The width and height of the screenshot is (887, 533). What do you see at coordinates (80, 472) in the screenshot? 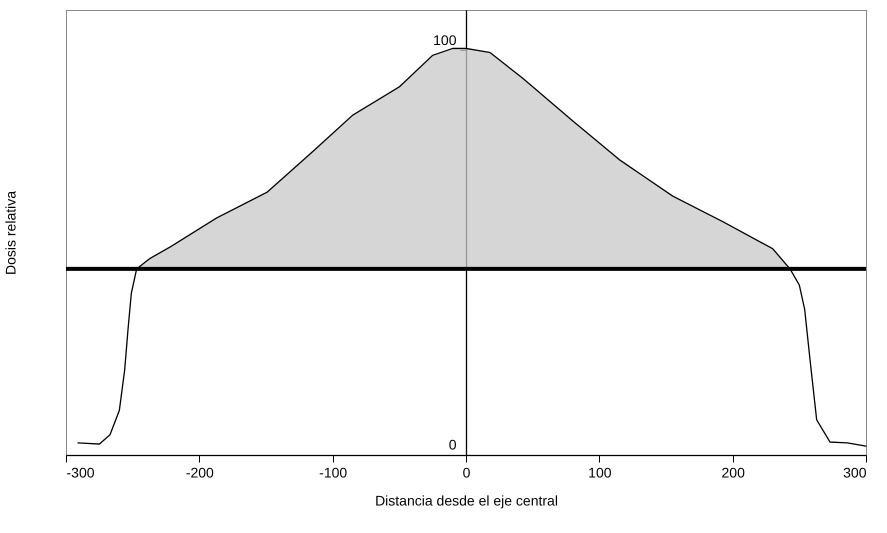
I see `x-tick-label: -300` at bounding box center [80, 472].